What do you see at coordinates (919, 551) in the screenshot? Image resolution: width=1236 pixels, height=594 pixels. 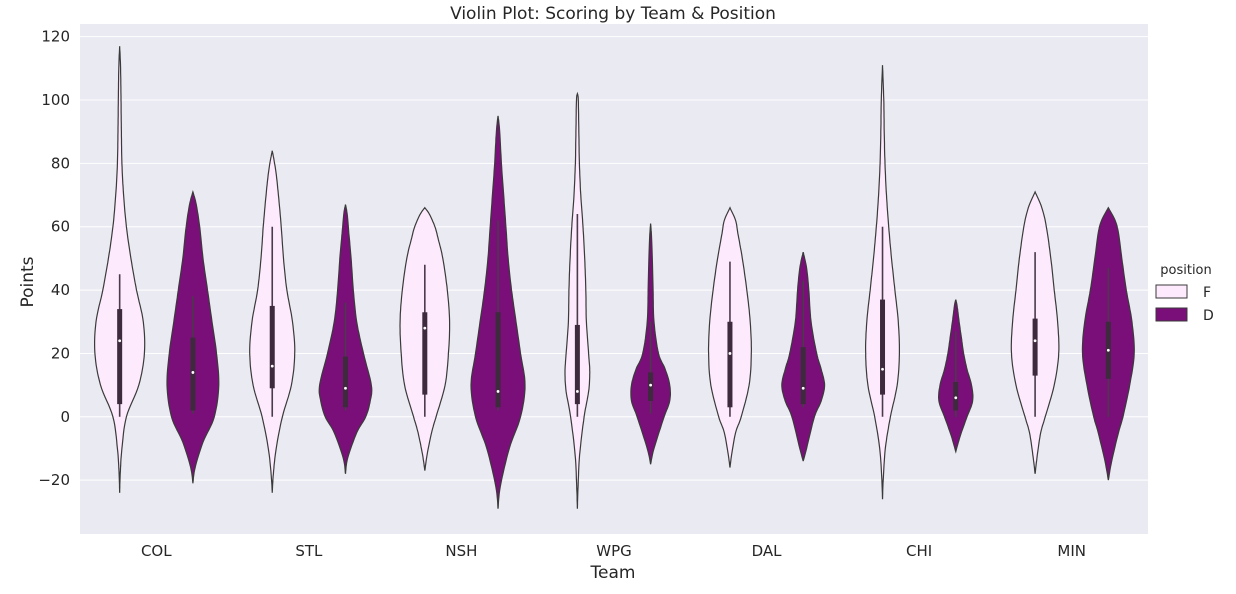 I see `x-tick-label: CHI` at bounding box center [919, 551].